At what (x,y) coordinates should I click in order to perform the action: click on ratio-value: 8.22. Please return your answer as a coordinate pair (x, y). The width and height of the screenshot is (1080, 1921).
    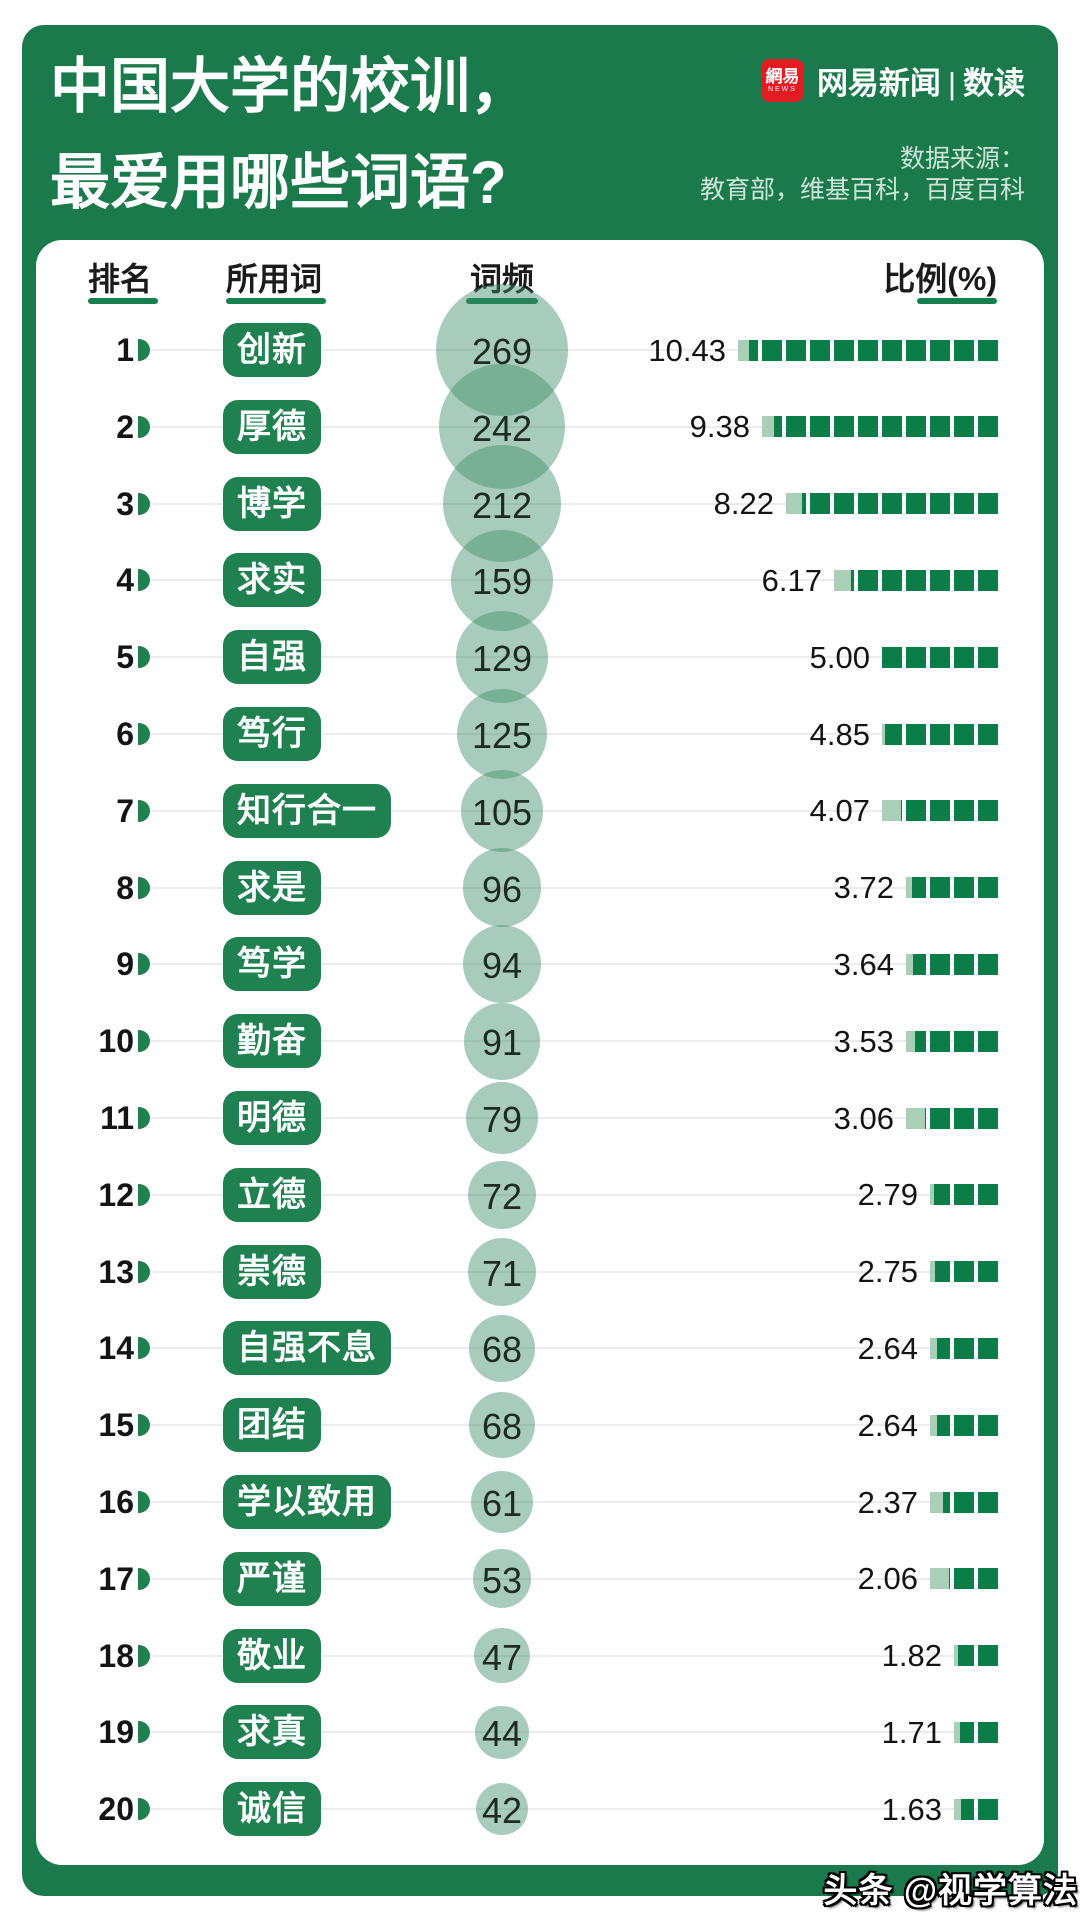
    Looking at the image, I should click on (743, 504).